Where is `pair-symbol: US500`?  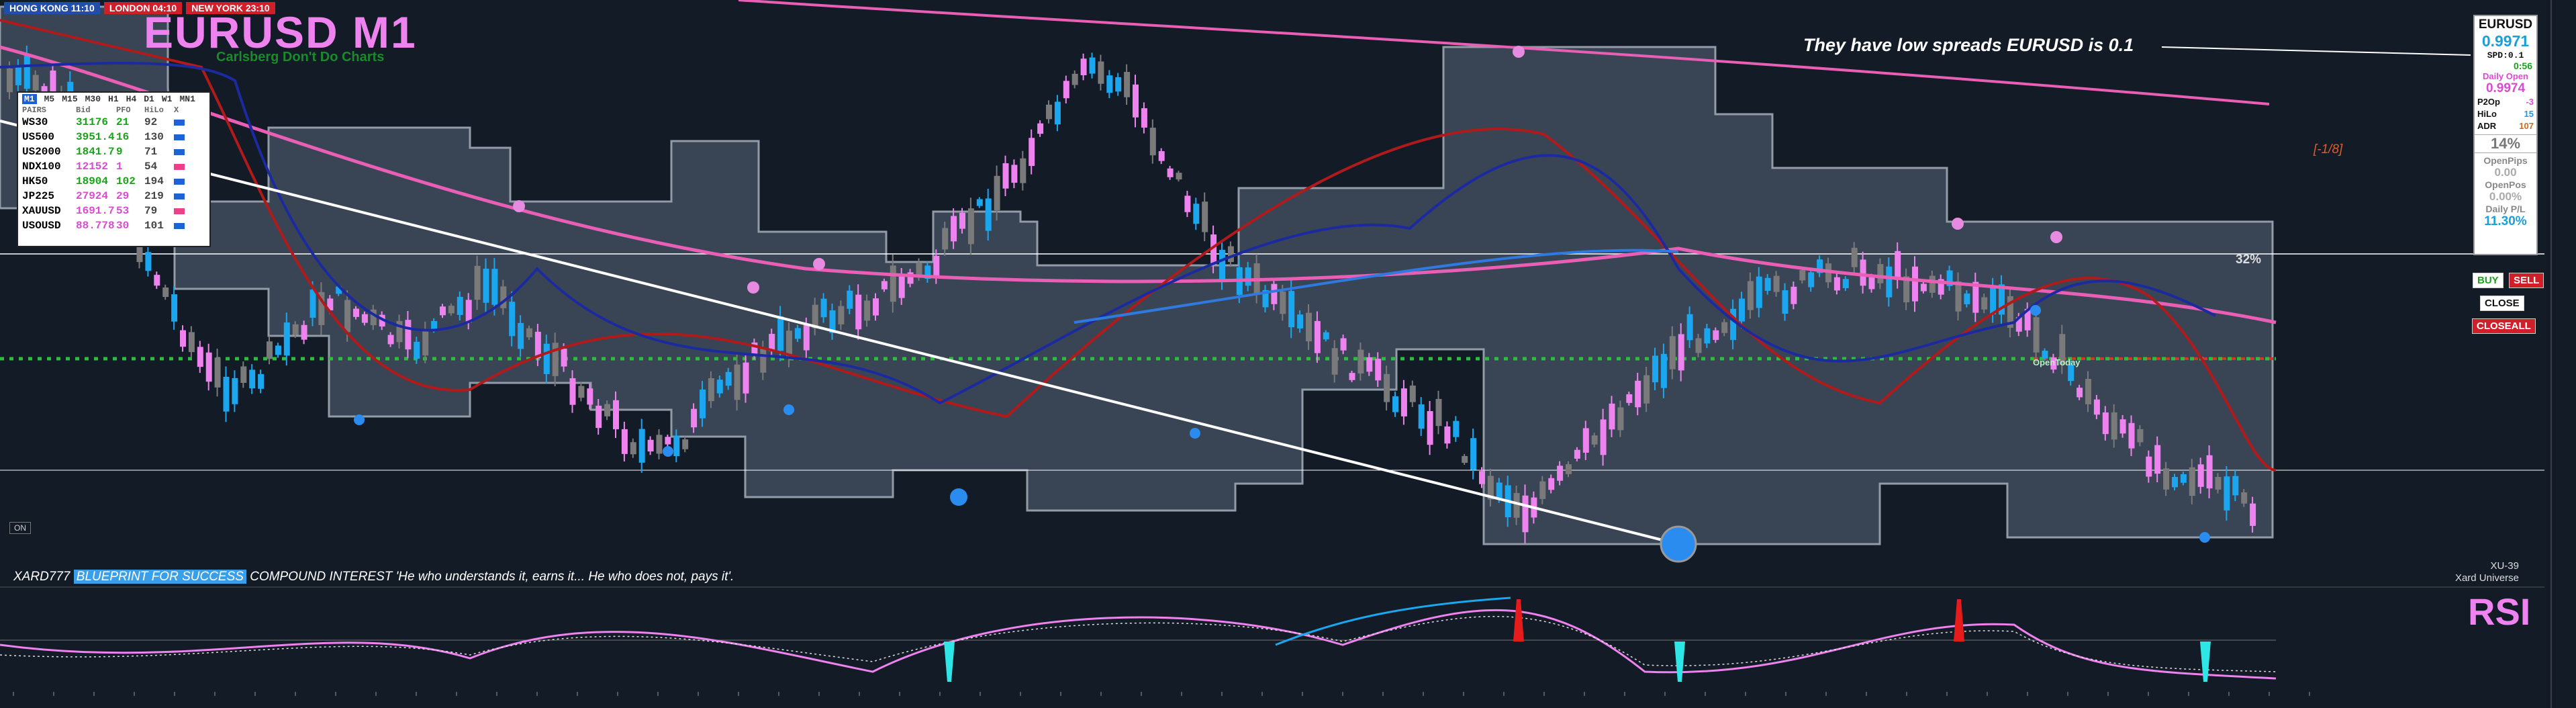
pair-symbol: US500 is located at coordinates (38, 137).